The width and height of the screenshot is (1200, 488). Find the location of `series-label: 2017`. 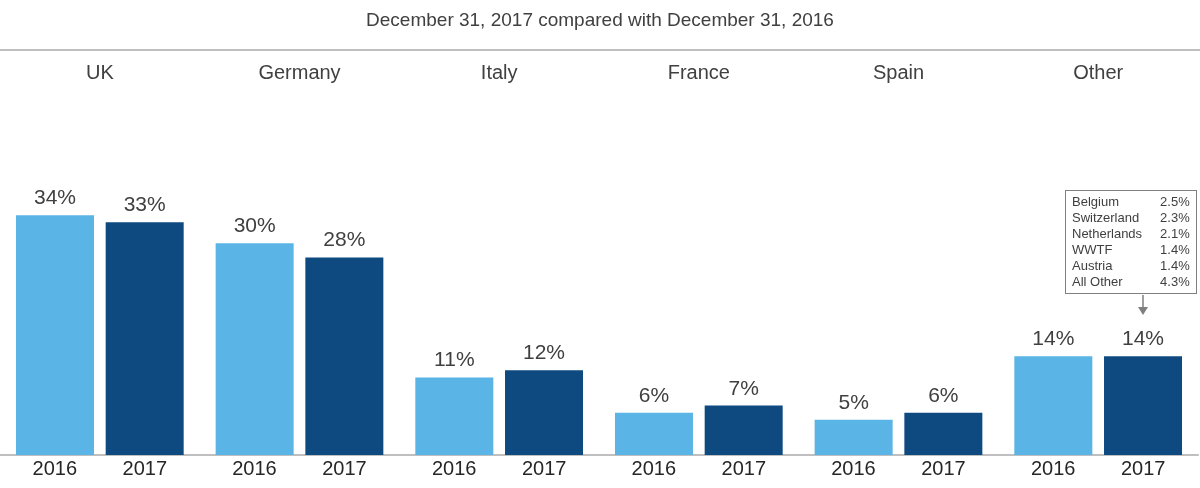

series-label: 2017 is located at coordinates (145, 468).